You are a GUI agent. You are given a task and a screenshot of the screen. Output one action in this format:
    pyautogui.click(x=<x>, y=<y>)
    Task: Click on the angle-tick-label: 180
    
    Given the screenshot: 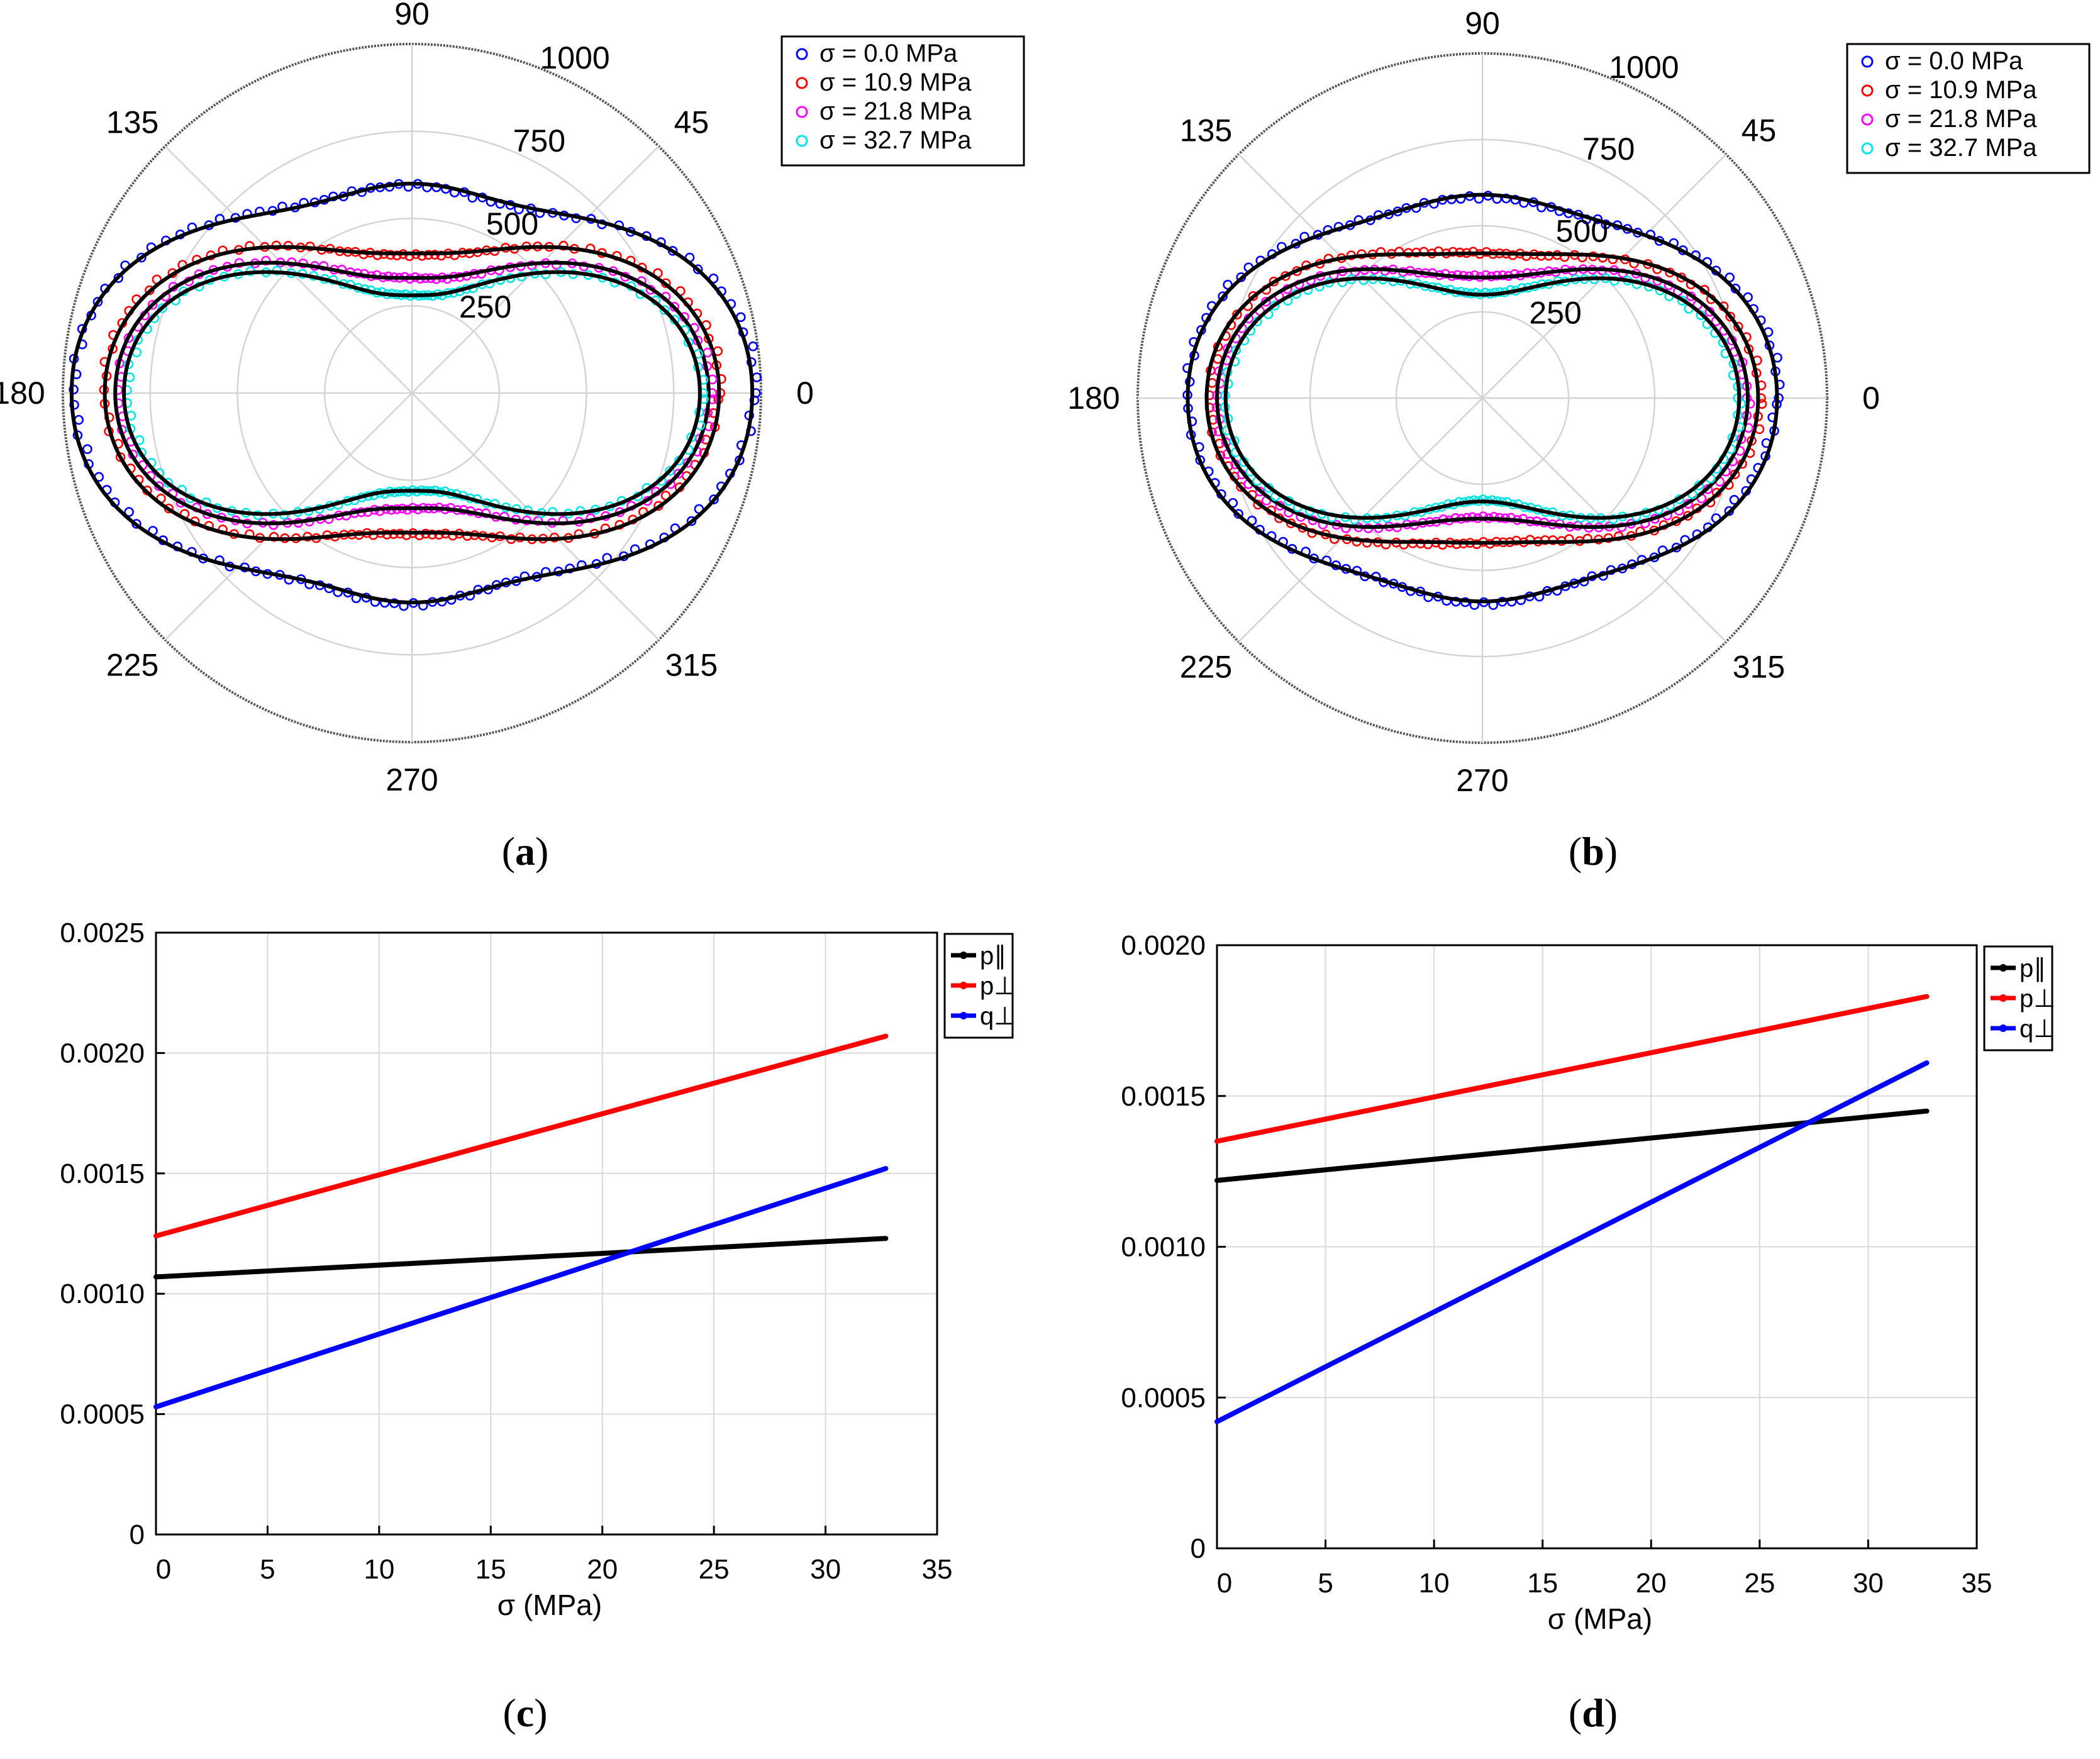 What is the action you would take?
    pyautogui.click(x=1093, y=398)
    